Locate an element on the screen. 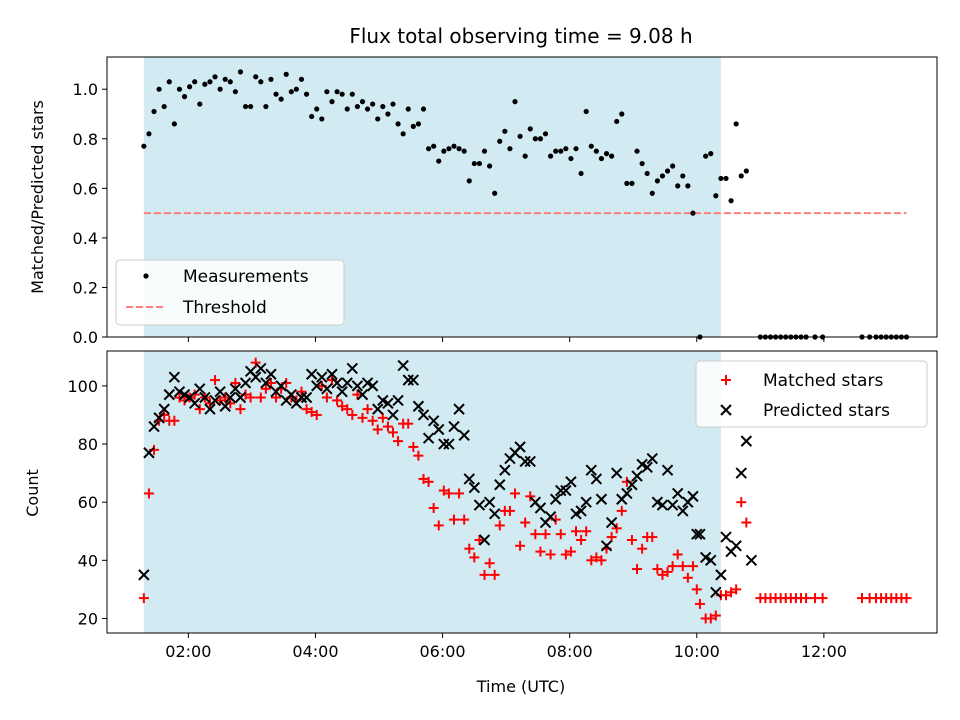 This screenshot has width=960, height=720. x-tick-label: 02:00 is located at coordinates (188, 651).